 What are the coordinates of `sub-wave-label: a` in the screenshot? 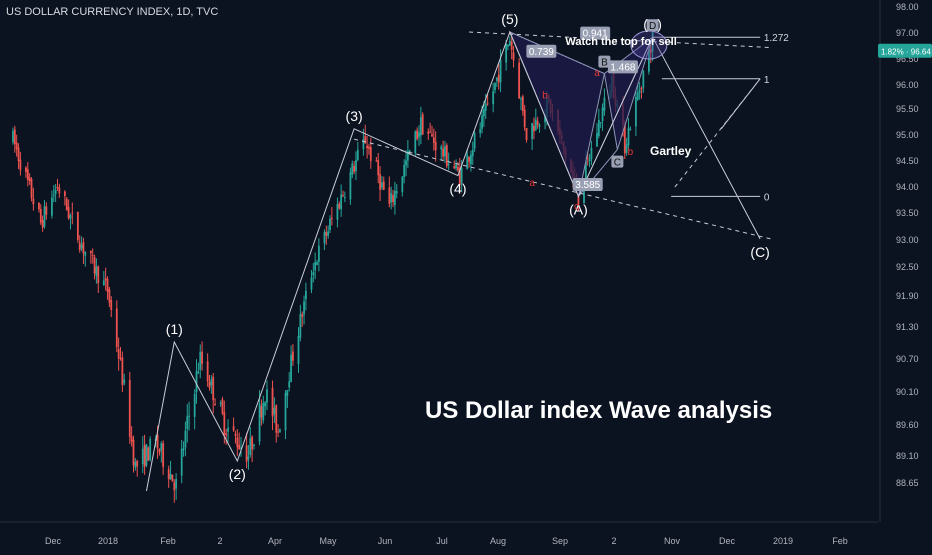 It's located at (532, 183).